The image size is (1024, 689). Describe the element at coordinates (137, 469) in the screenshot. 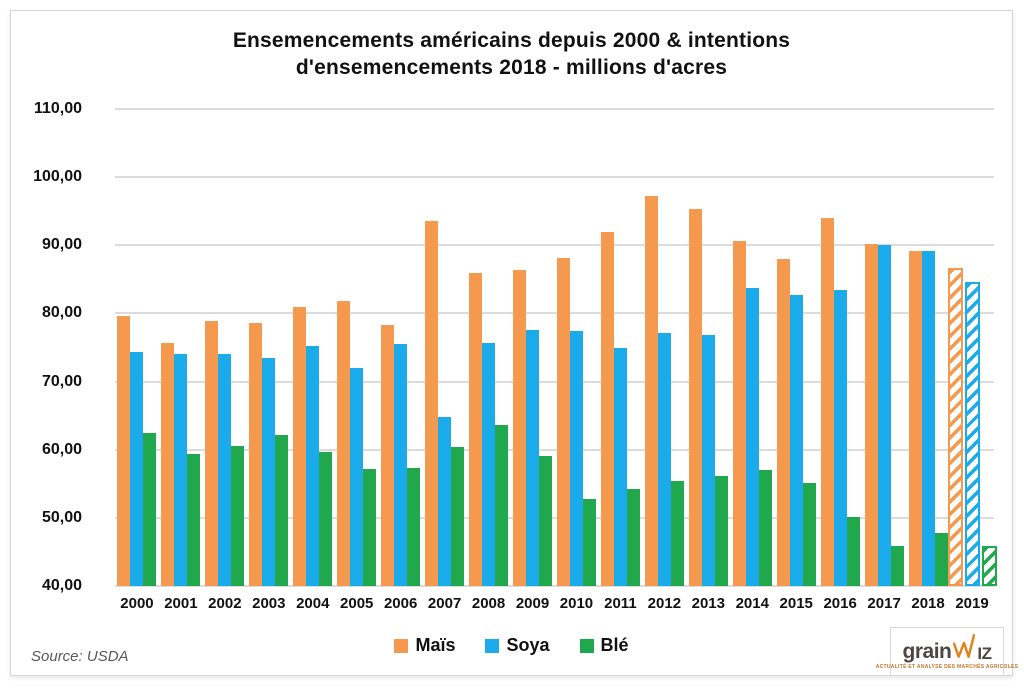

I see `bar-soya-2000` at that location.